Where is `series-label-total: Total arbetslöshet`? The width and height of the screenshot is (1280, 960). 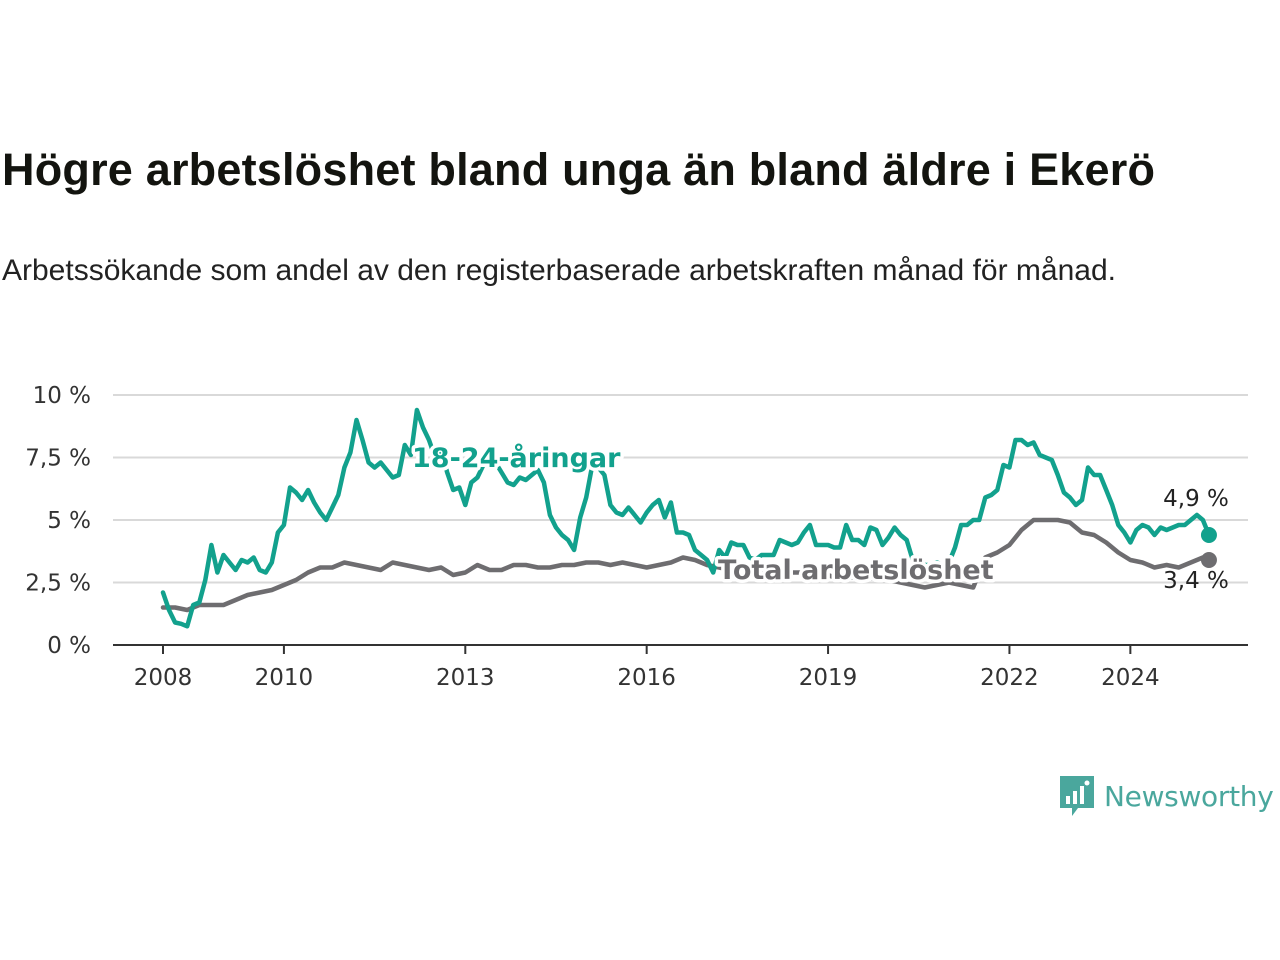
series-label-total: Total arbetslöshet is located at coordinates (856, 570).